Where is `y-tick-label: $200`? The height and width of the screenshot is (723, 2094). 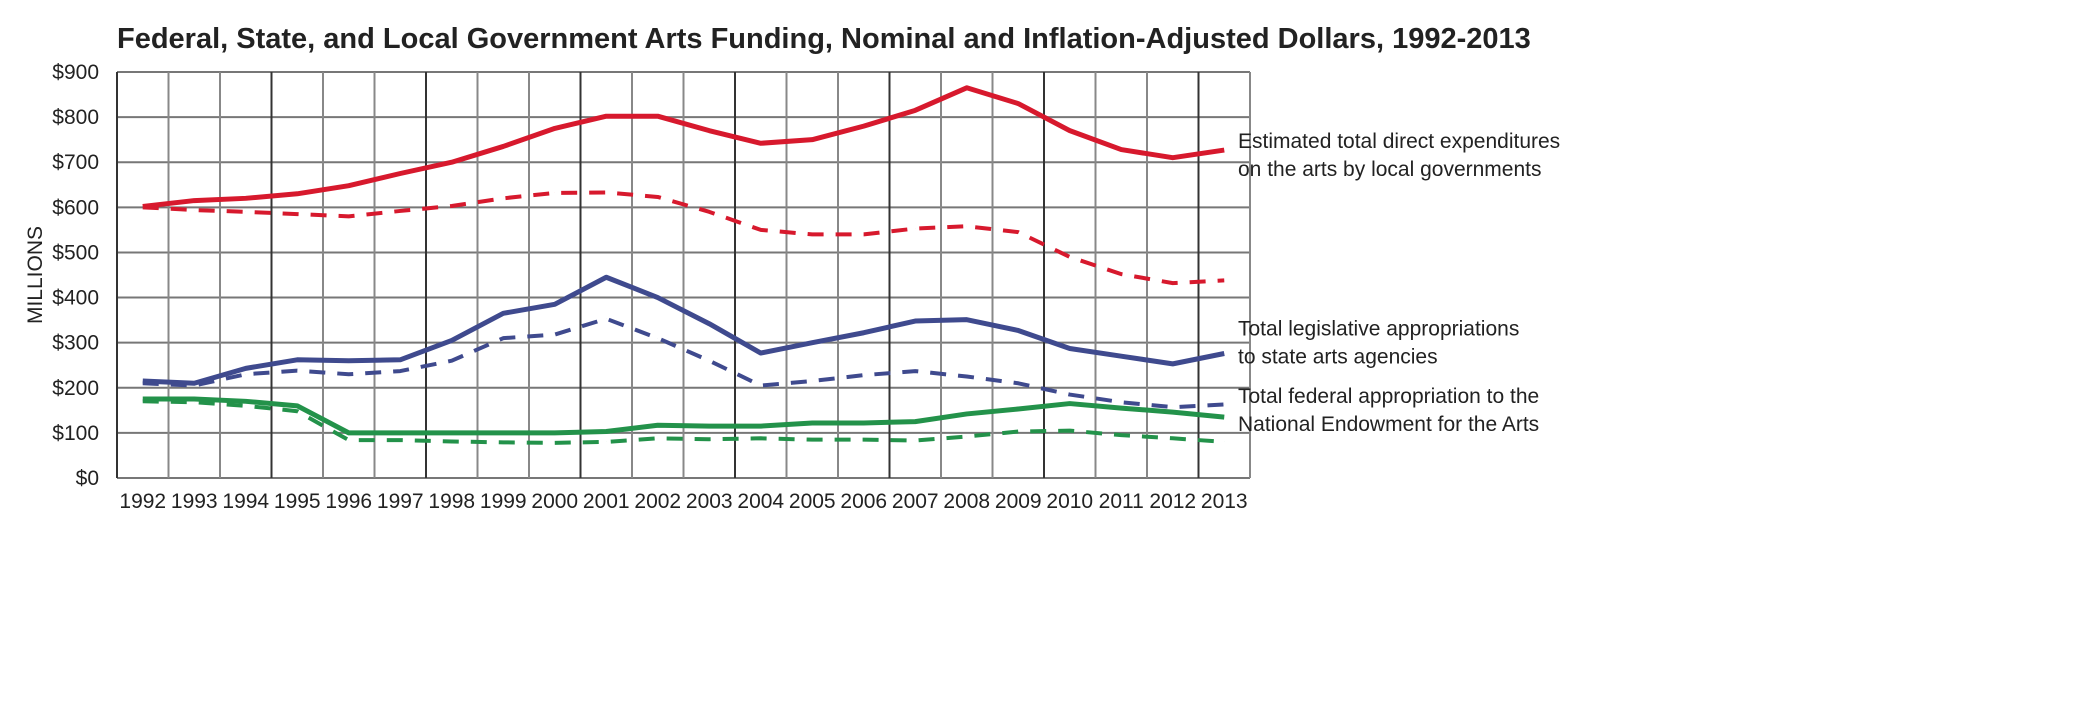
y-tick-label: $200 is located at coordinates (75, 388).